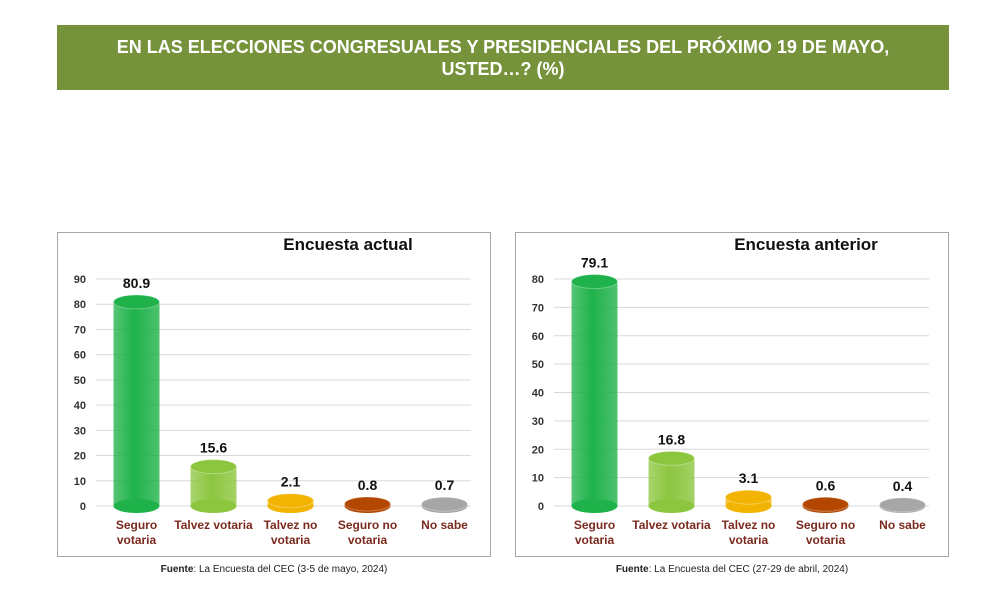 This screenshot has height=609, width=1003. What do you see at coordinates (213, 448) in the screenshot?
I see `value-label: 15.6` at bounding box center [213, 448].